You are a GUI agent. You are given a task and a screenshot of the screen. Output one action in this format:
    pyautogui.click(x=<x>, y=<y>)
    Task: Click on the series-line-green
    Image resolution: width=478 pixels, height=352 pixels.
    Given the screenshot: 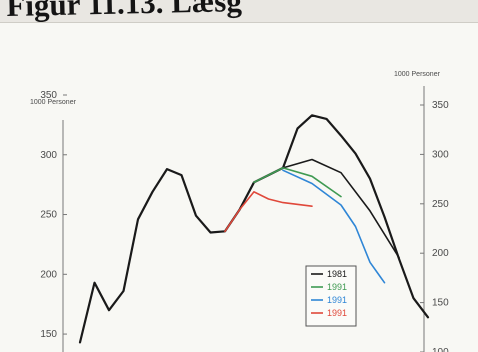 What is the action you would take?
    pyautogui.click(x=297, y=182)
    